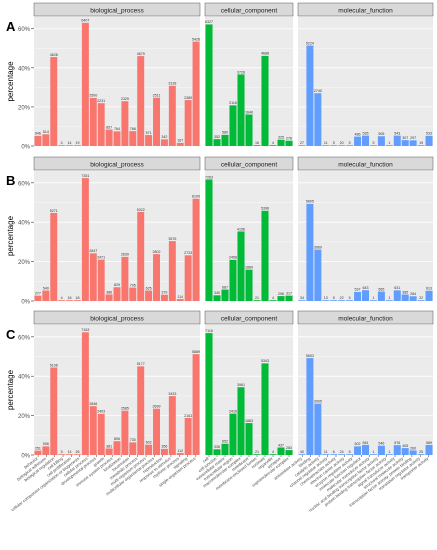  Describe the element at coordinates (188, 416) in the screenshot. I see `bar-count-label: 2163` at that location.